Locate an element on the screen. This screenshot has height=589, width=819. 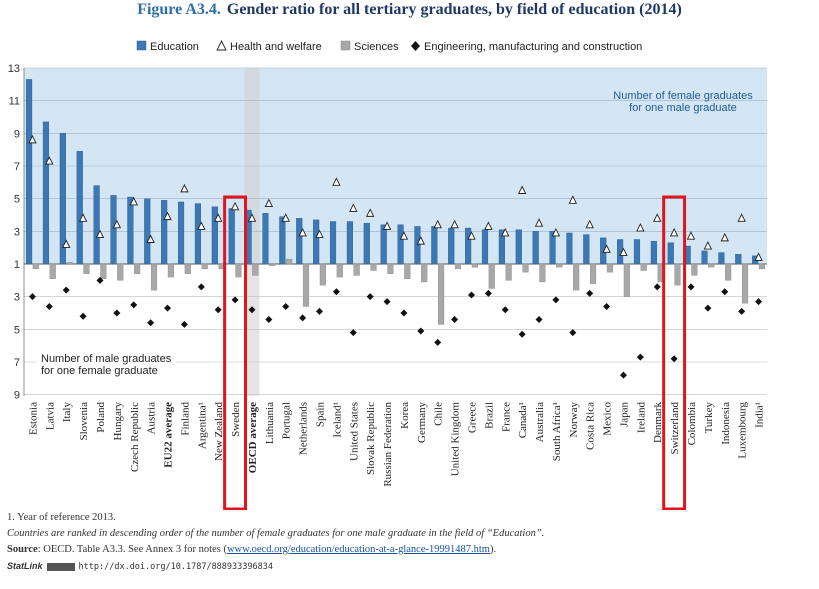
statlink-logo is located at coordinates (60, 566).